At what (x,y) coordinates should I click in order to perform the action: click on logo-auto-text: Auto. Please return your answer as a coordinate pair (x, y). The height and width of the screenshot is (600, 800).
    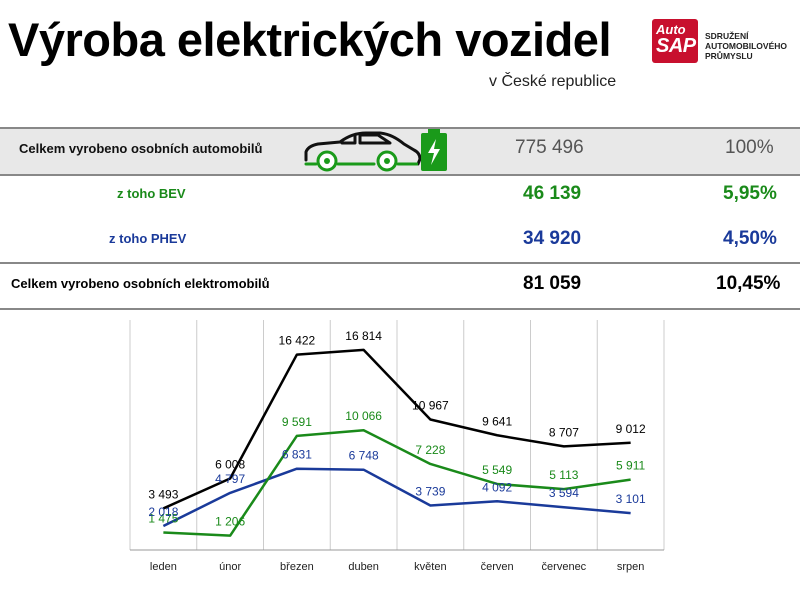
    Looking at the image, I should click on (671, 29).